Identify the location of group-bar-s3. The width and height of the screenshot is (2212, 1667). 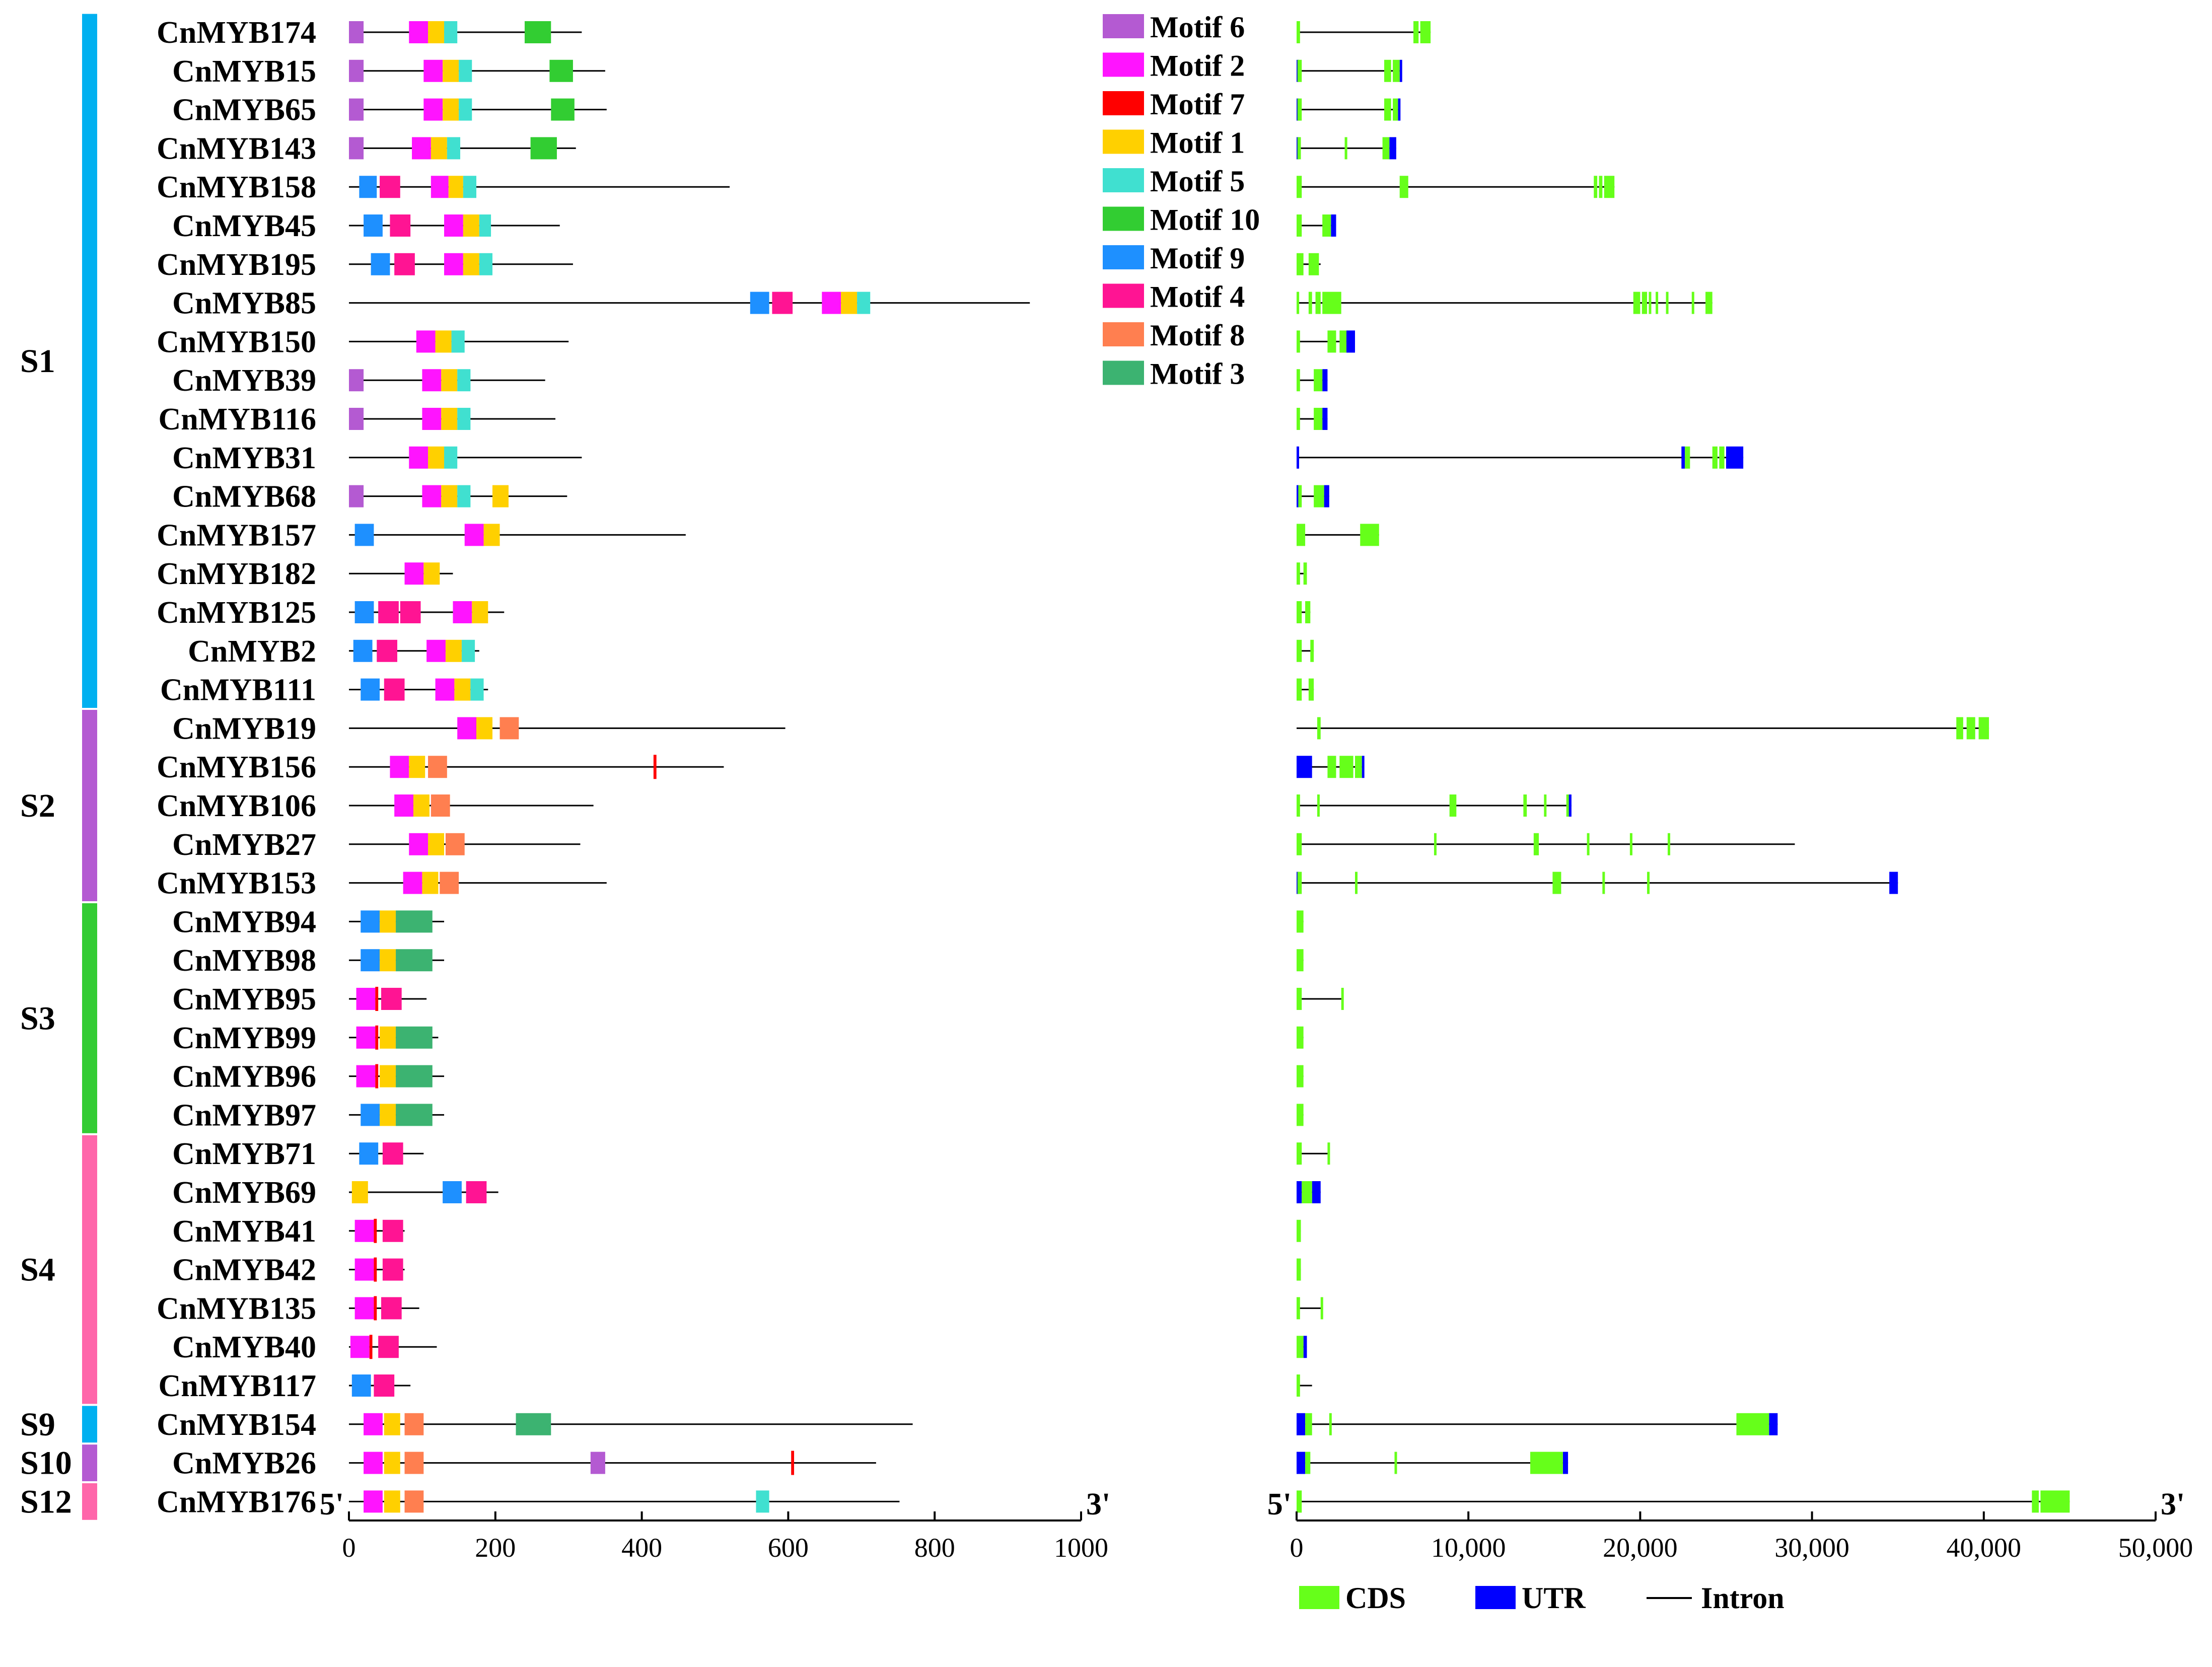
(89, 1018).